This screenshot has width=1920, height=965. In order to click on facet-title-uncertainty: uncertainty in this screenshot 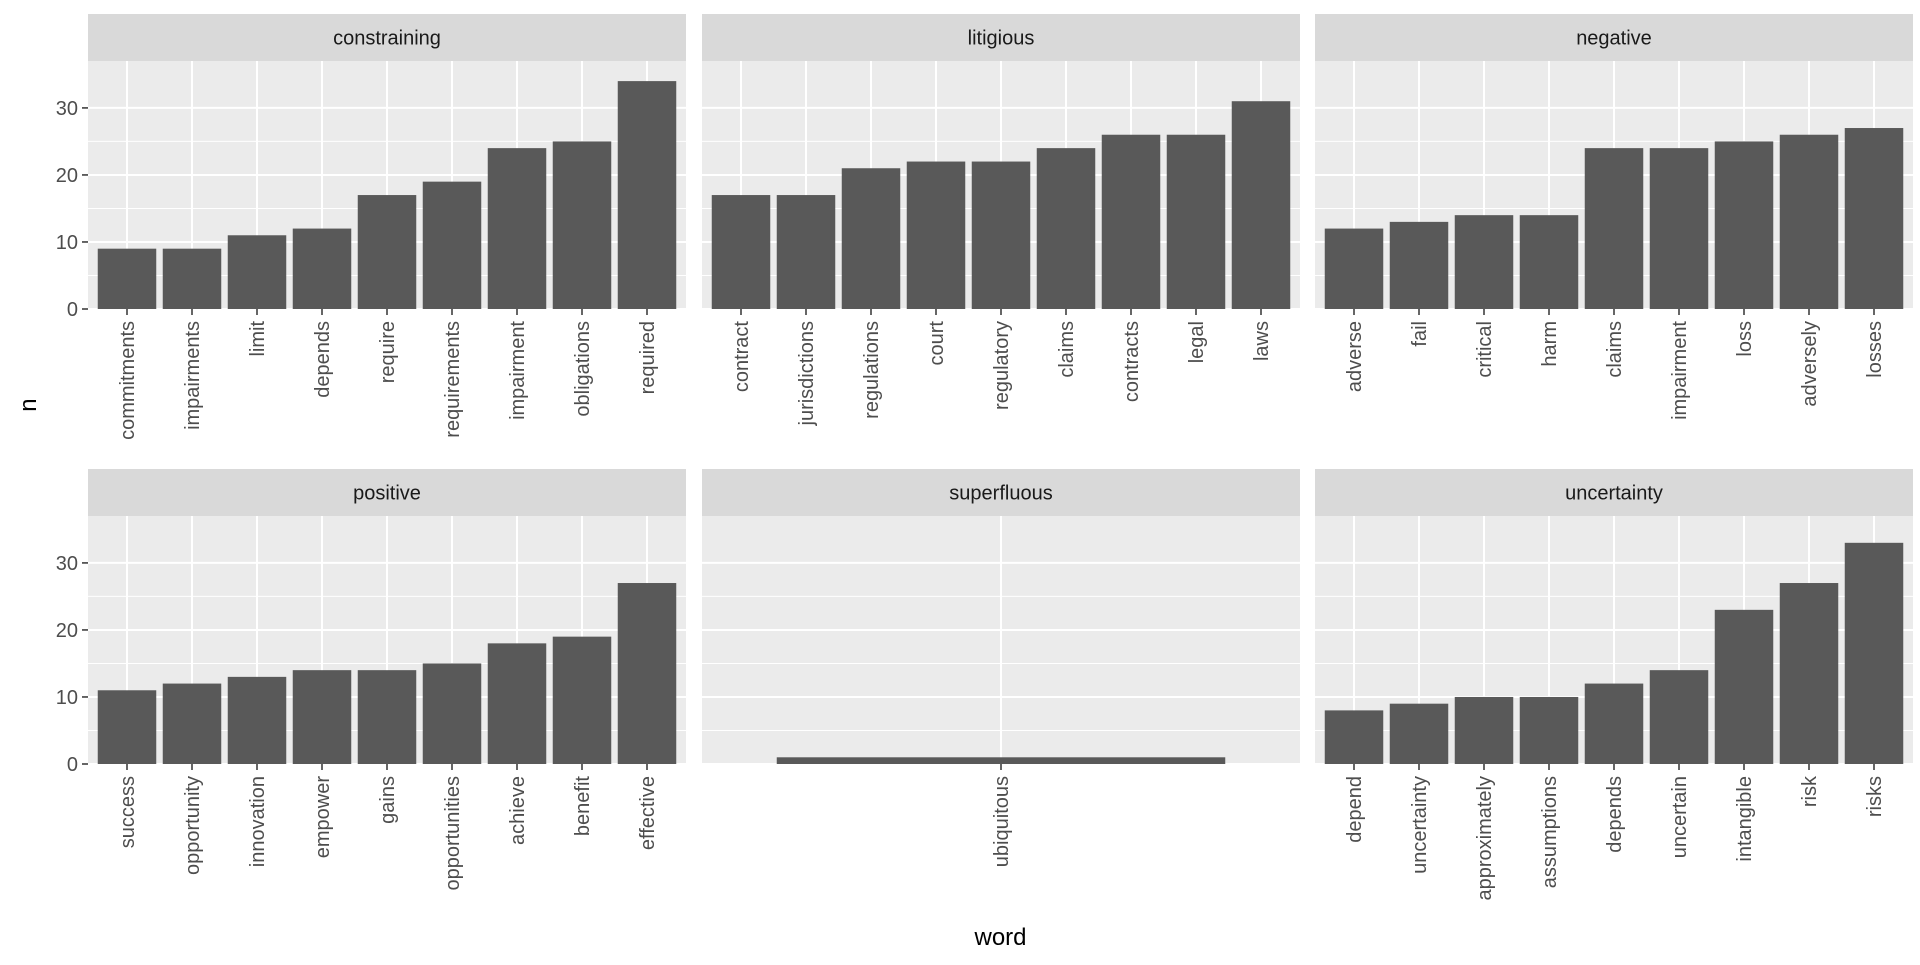, I will do `click(1614, 494)`.